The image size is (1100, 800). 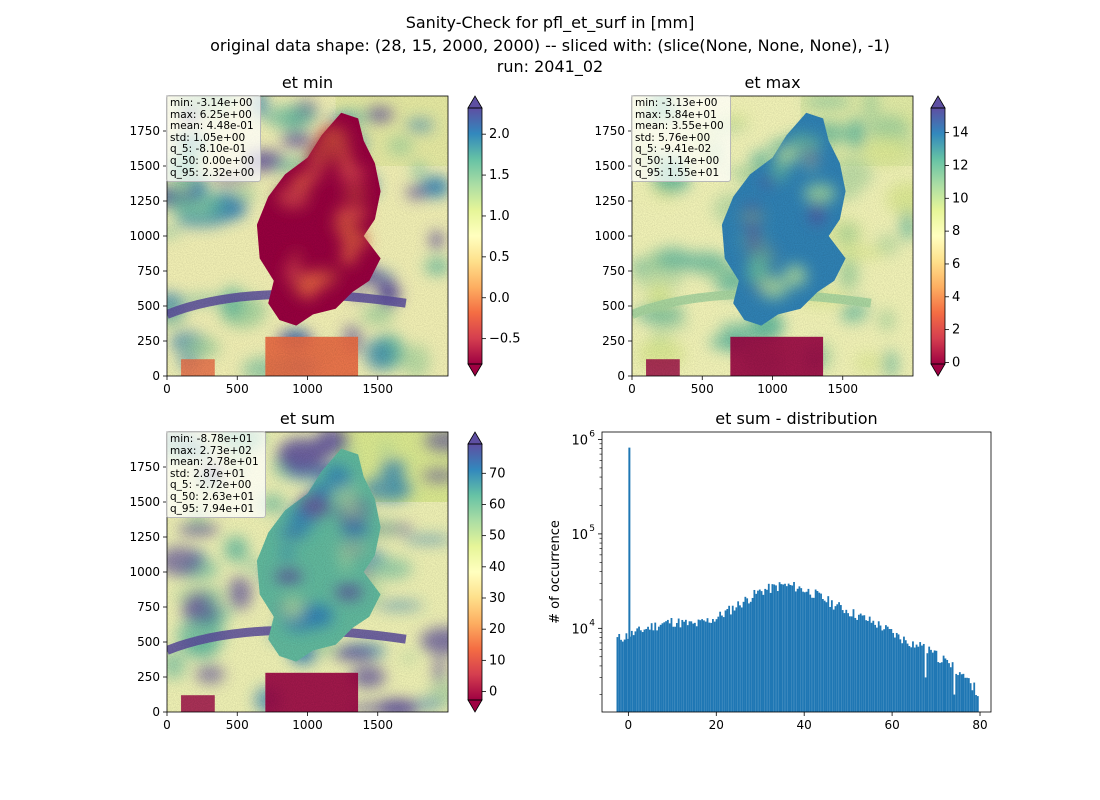 I want to click on stat-line: mean: 3.55e+00, so click(x=679, y=126).